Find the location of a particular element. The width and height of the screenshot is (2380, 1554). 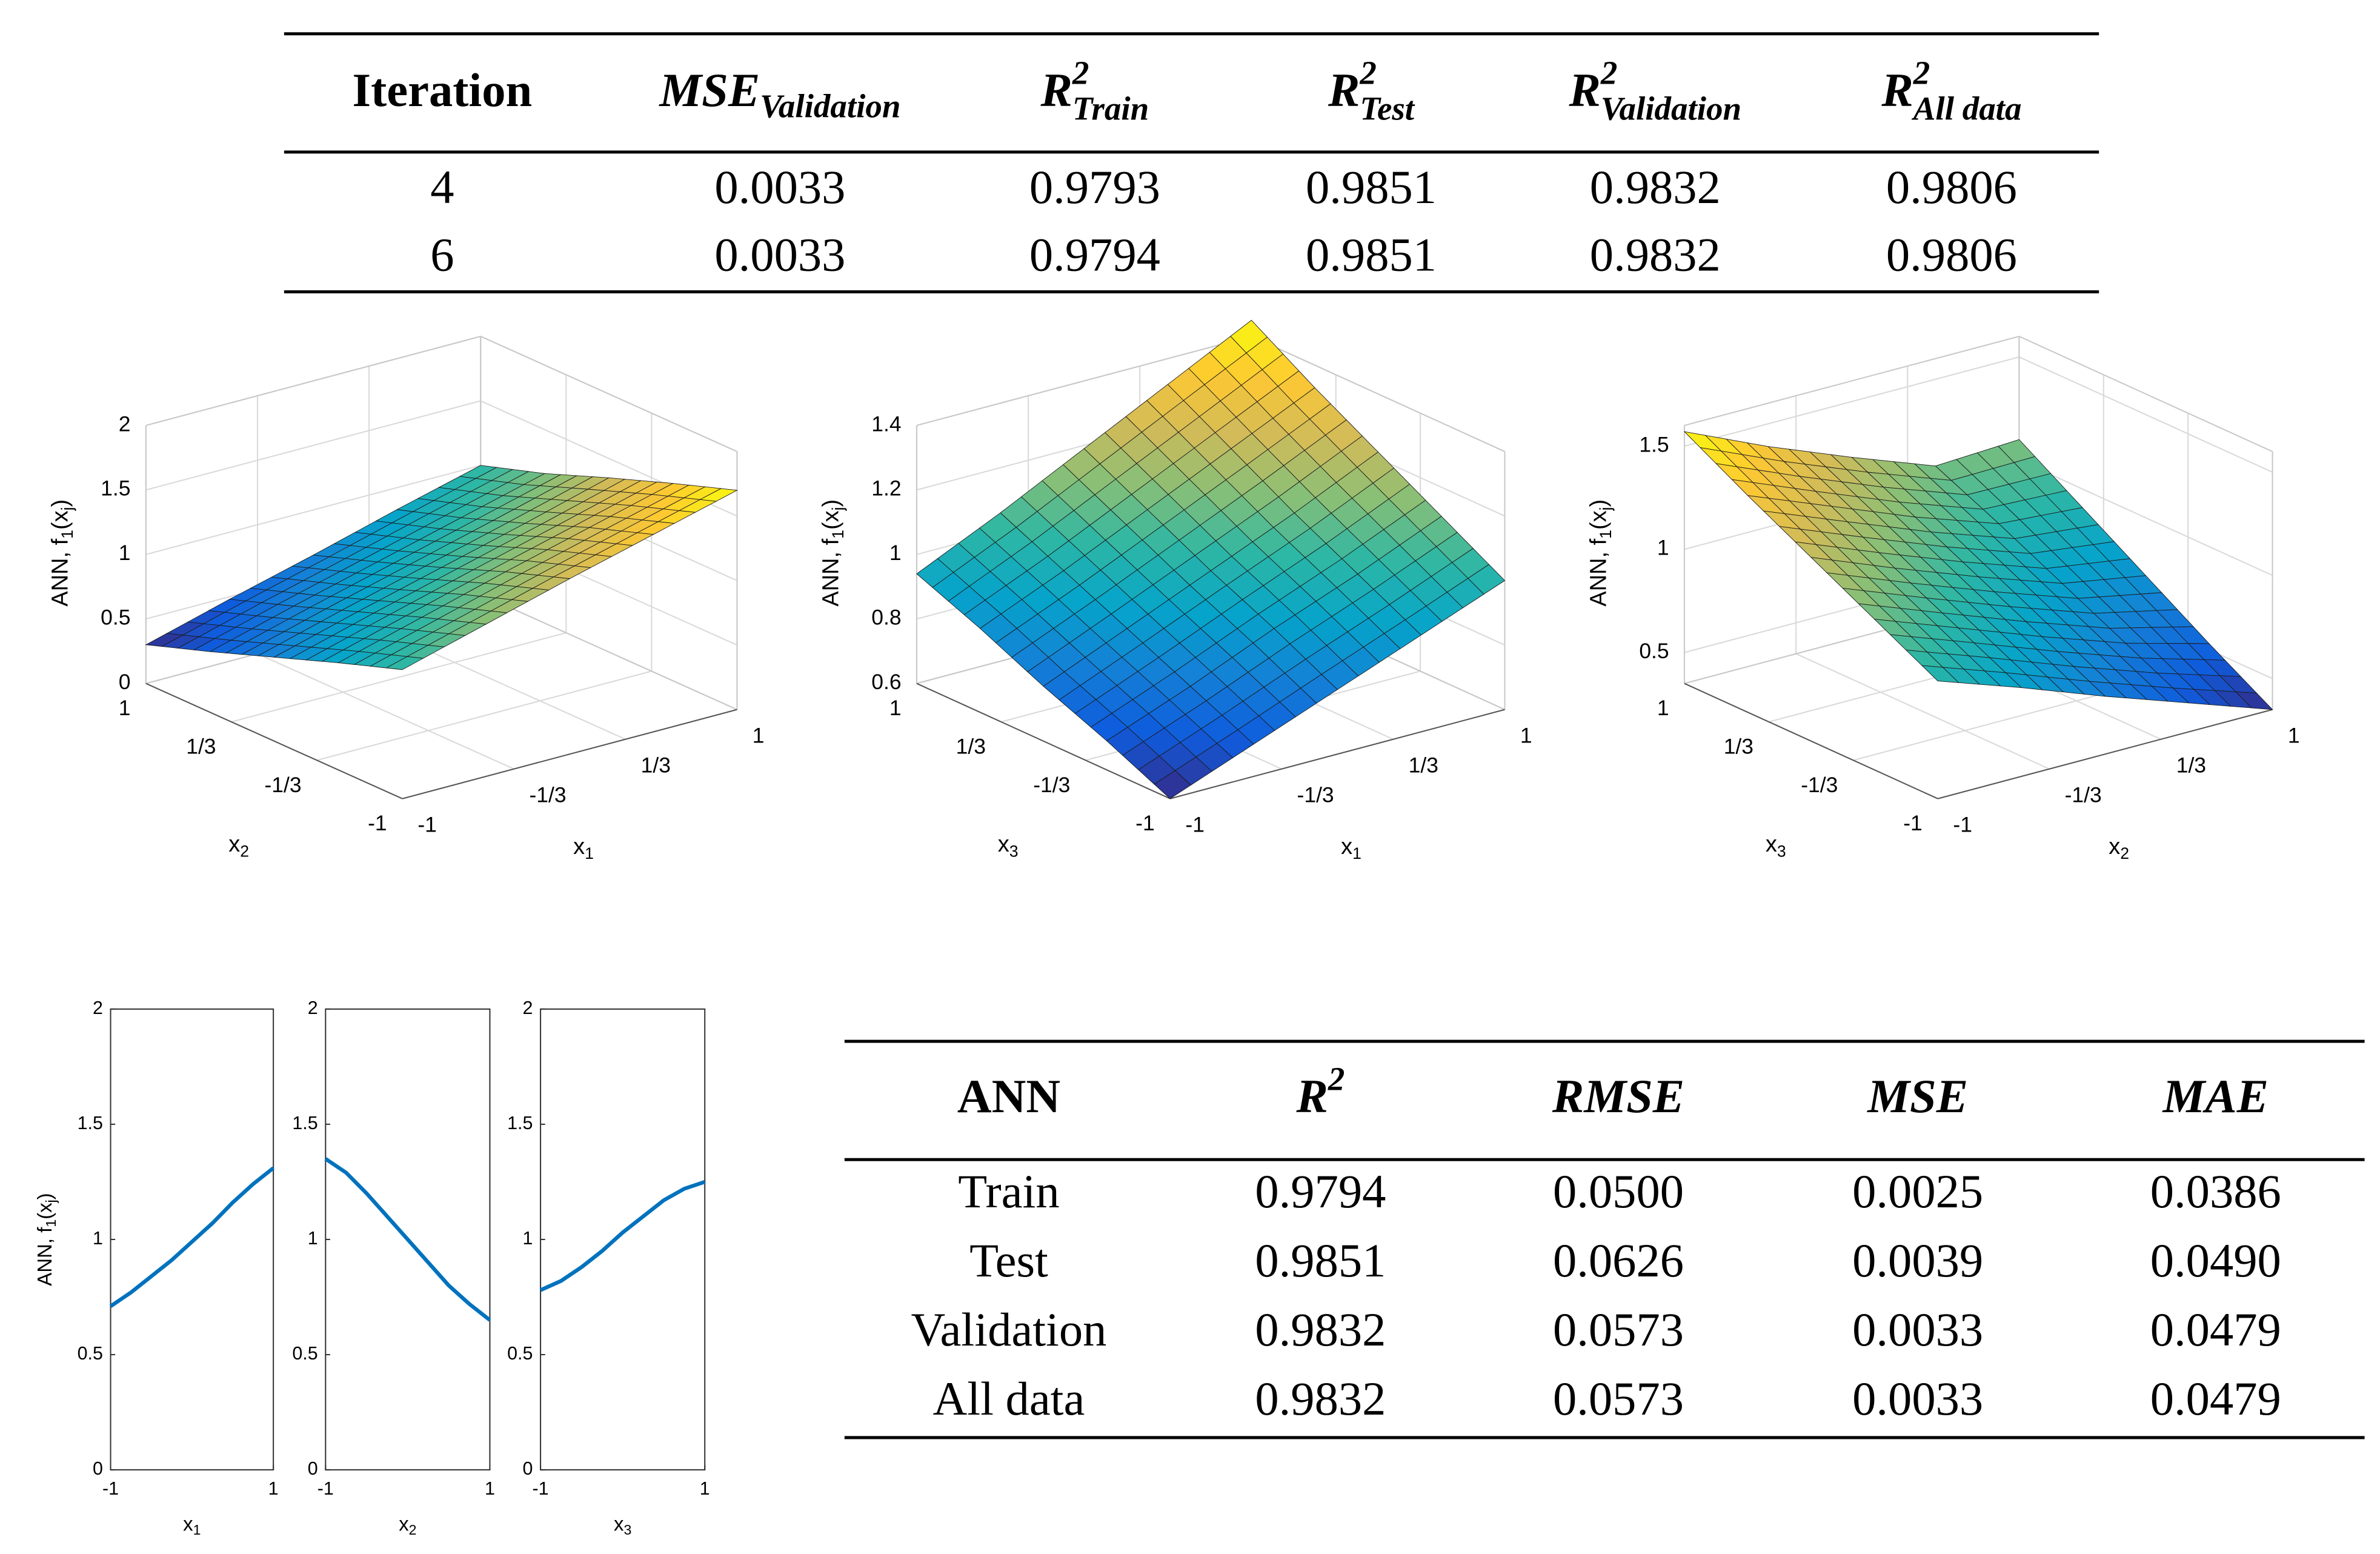

z-tick-label: 1.4 is located at coordinates (886, 424).